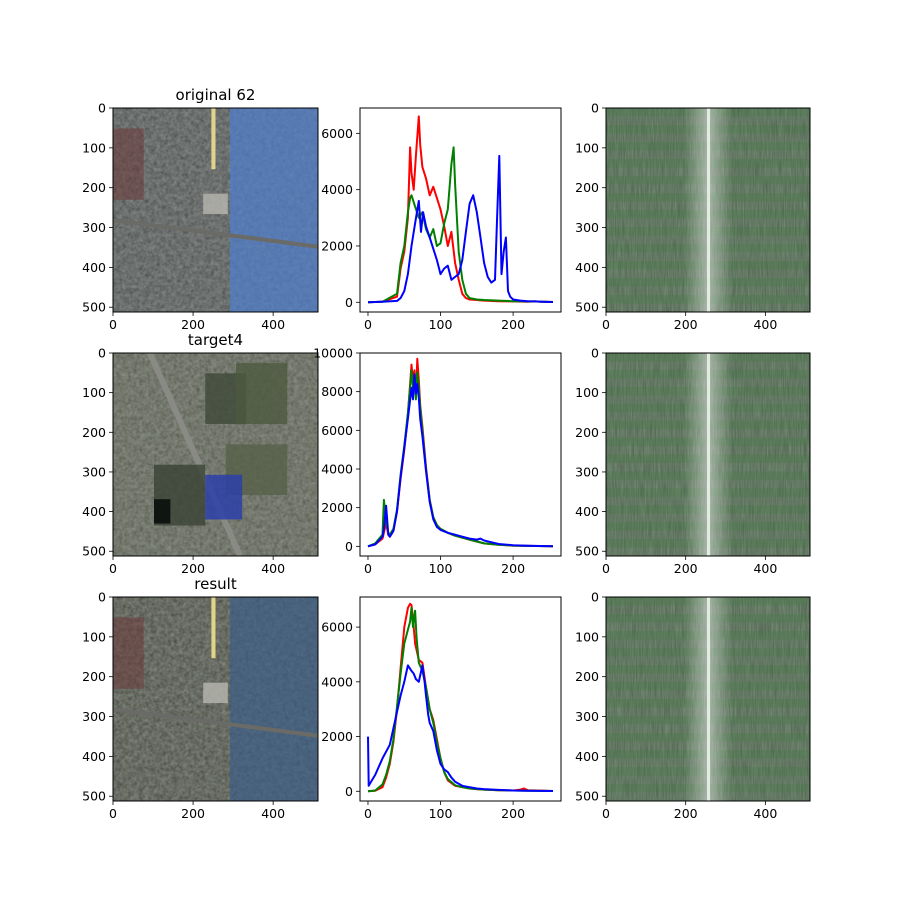  I want to click on panel-title: target4, so click(215, 340).